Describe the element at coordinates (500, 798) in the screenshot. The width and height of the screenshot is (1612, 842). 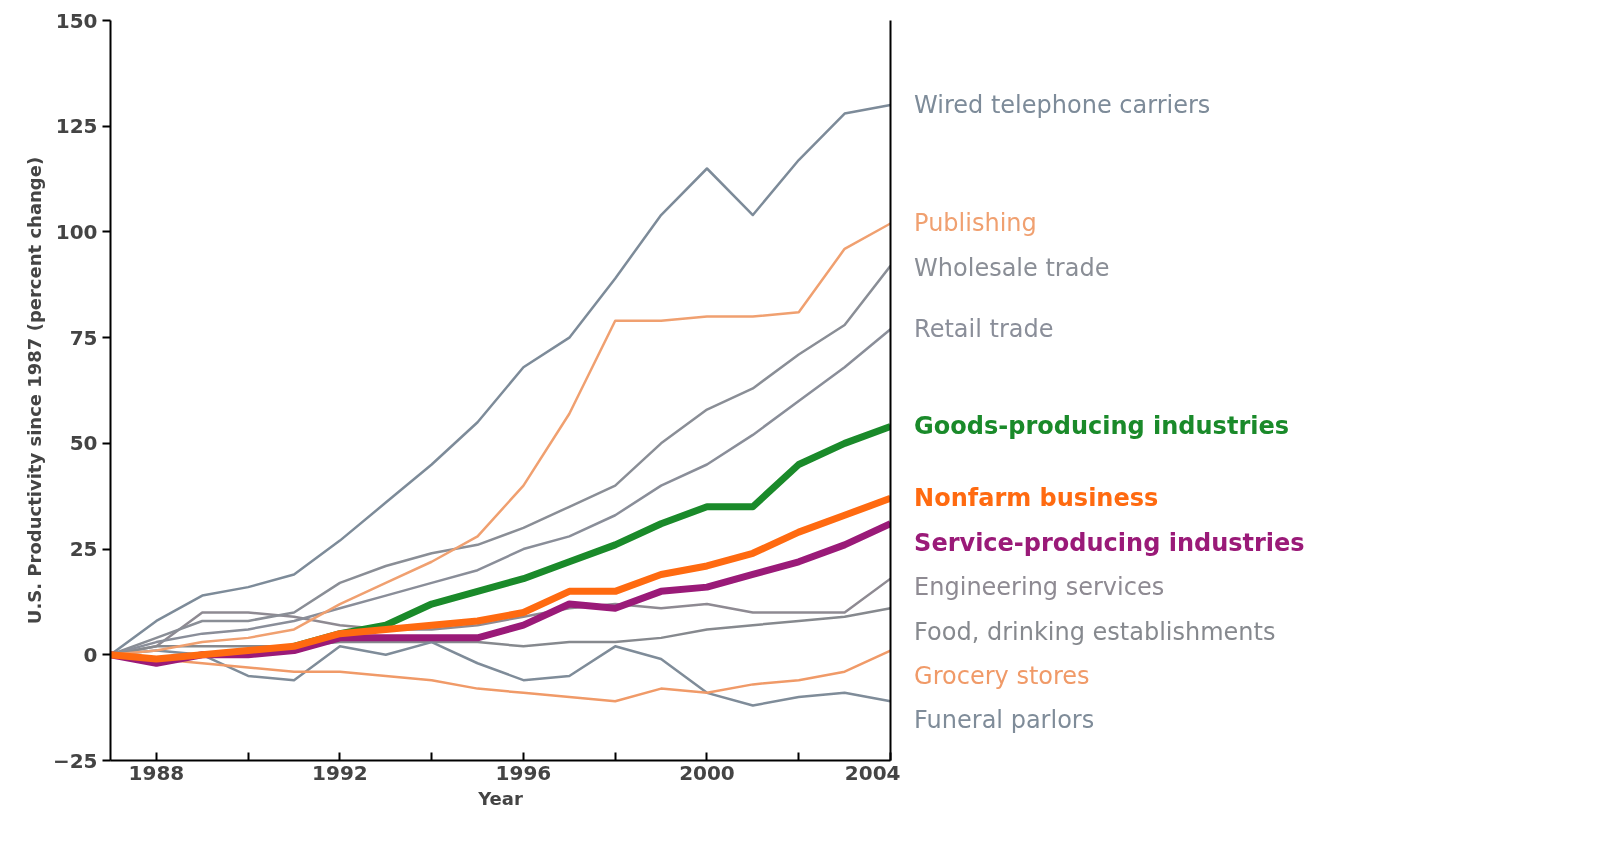
I see `x-axis-title: Year` at that location.